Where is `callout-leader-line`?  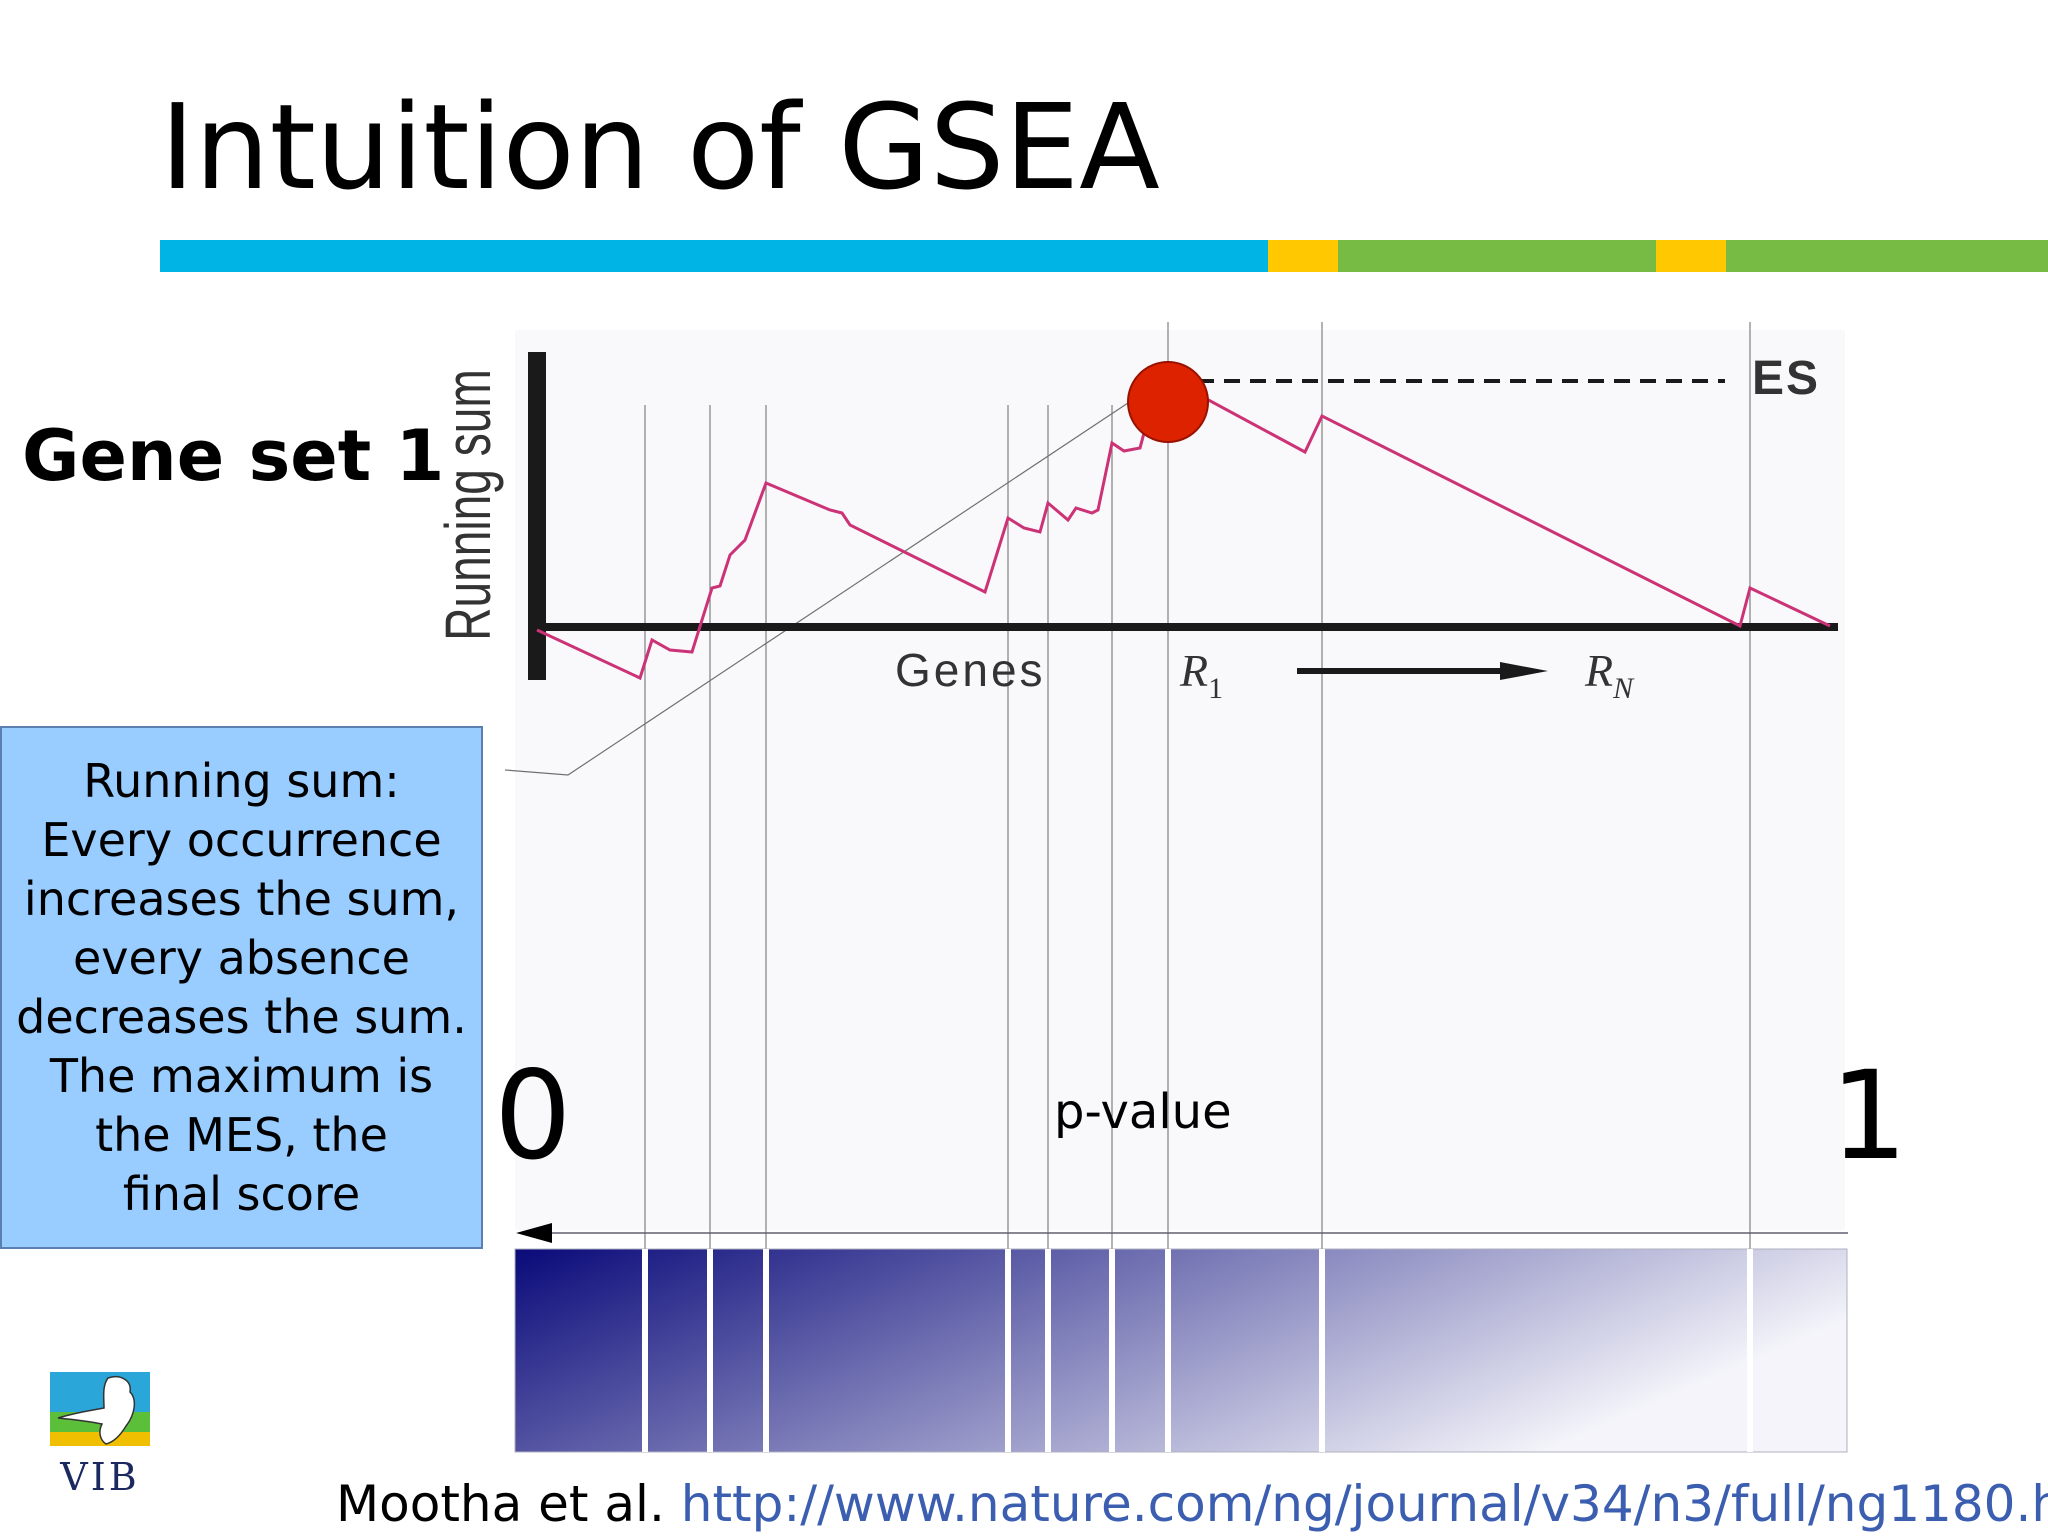
callout-leader-line is located at coordinates (822, 585).